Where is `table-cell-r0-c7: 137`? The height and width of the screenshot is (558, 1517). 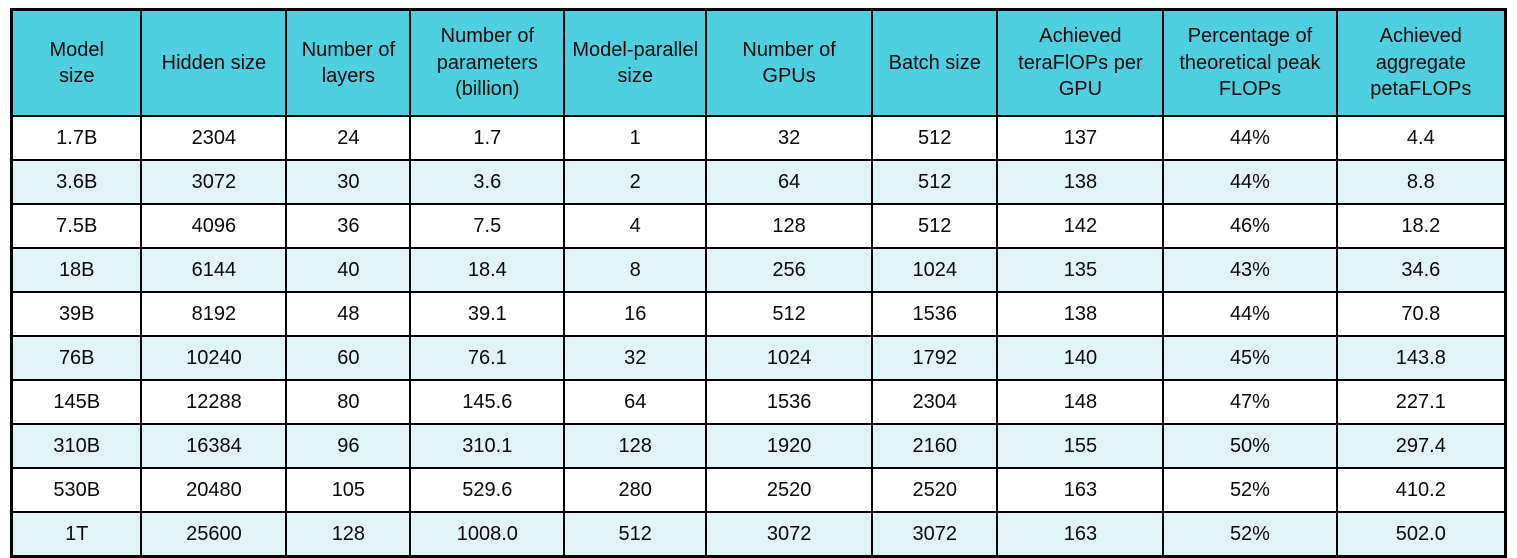
table-cell-r0-c7: 137 is located at coordinates (1080, 138).